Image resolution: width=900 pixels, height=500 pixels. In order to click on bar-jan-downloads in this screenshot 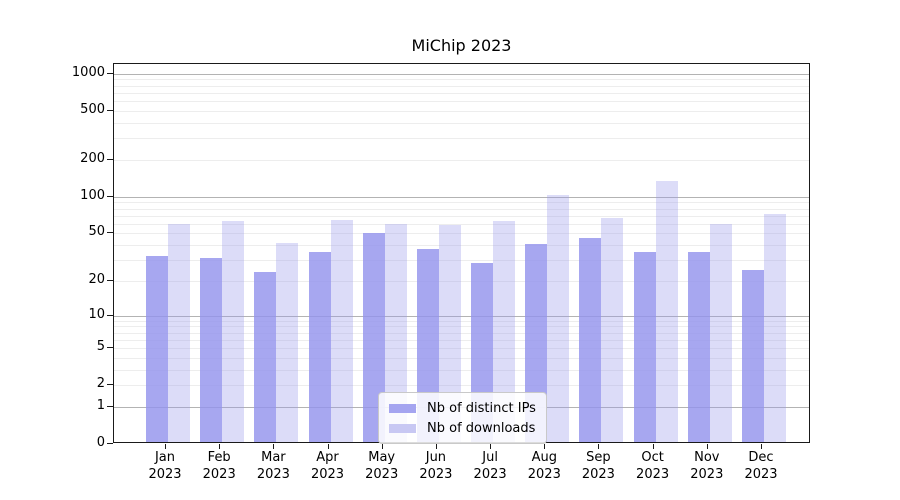, I will do `click(179, 333)`.